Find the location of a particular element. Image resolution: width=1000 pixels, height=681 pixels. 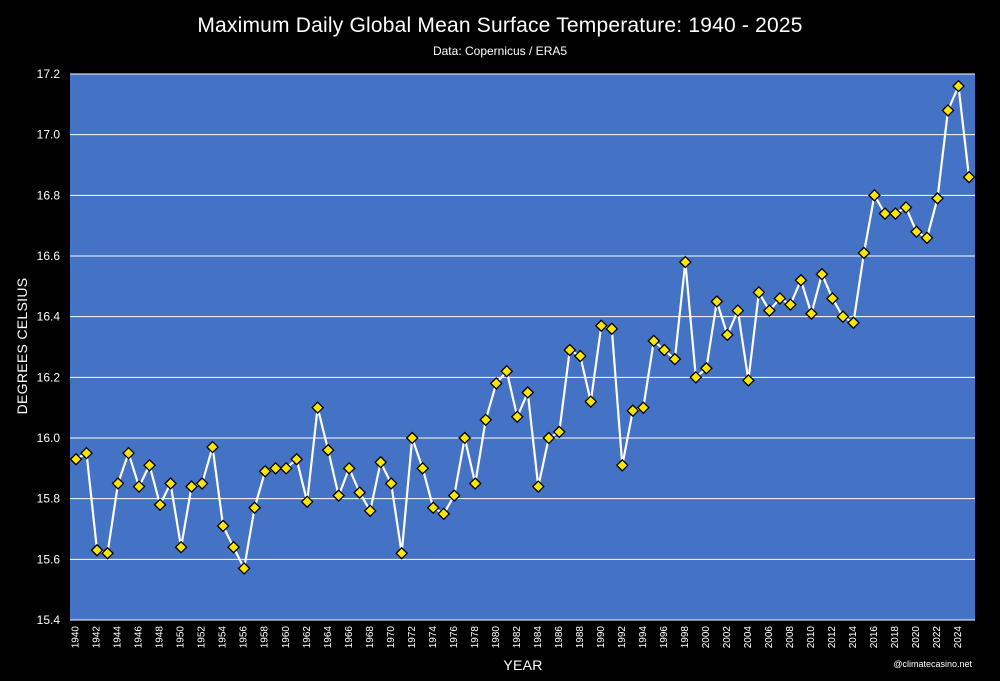

data-point-1943 is located at coordinates (107, 553).